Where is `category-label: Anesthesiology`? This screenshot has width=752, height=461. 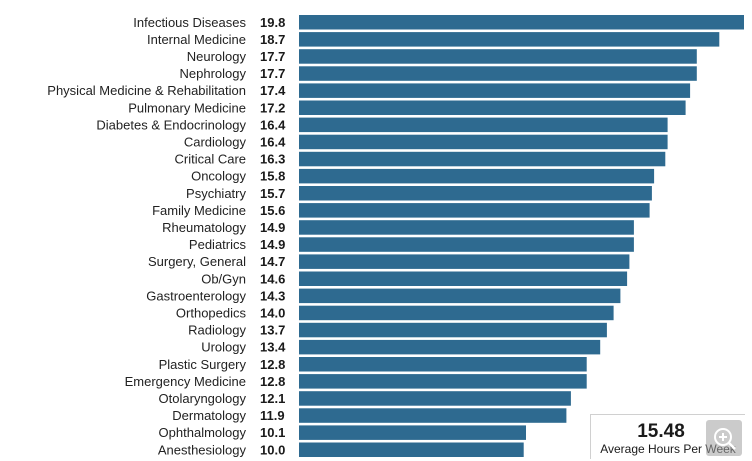 category-label: Anesthesiology is located at coordinates (202, 449).